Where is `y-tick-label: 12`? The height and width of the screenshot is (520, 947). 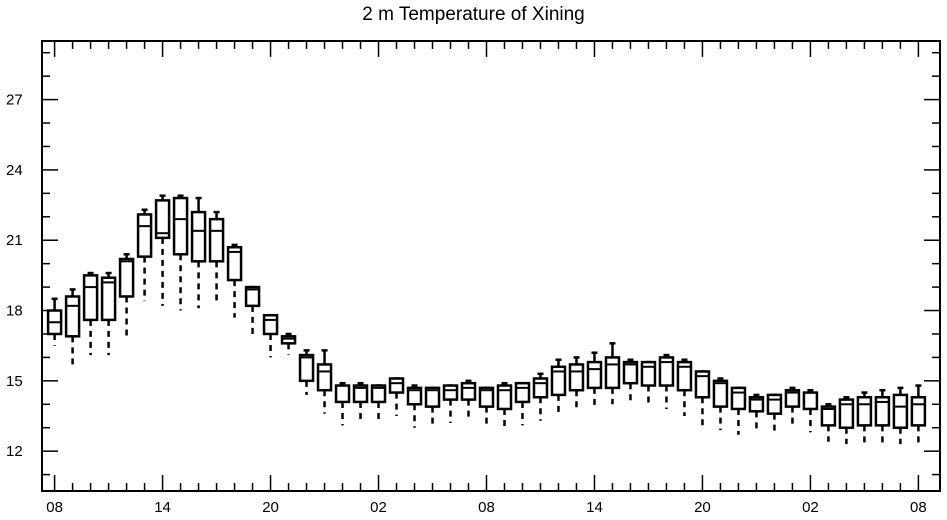 y-tick-label: 12 is located at coordinates (14, 451).